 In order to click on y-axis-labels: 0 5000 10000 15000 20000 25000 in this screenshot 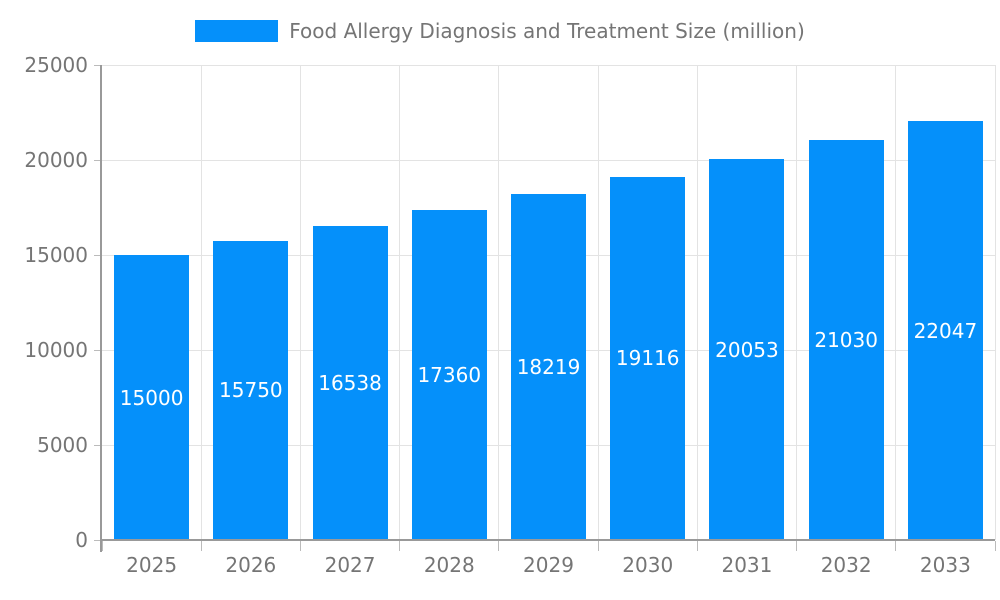, I will do `click(44, 302)`.